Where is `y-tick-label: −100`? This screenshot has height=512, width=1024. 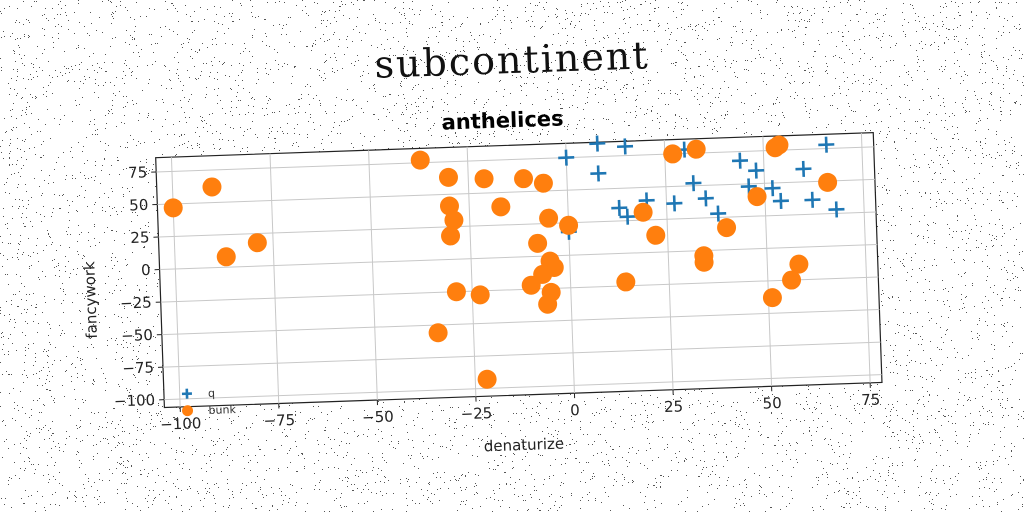 y-tick-label: −100 is located at coordinates (135, 400).